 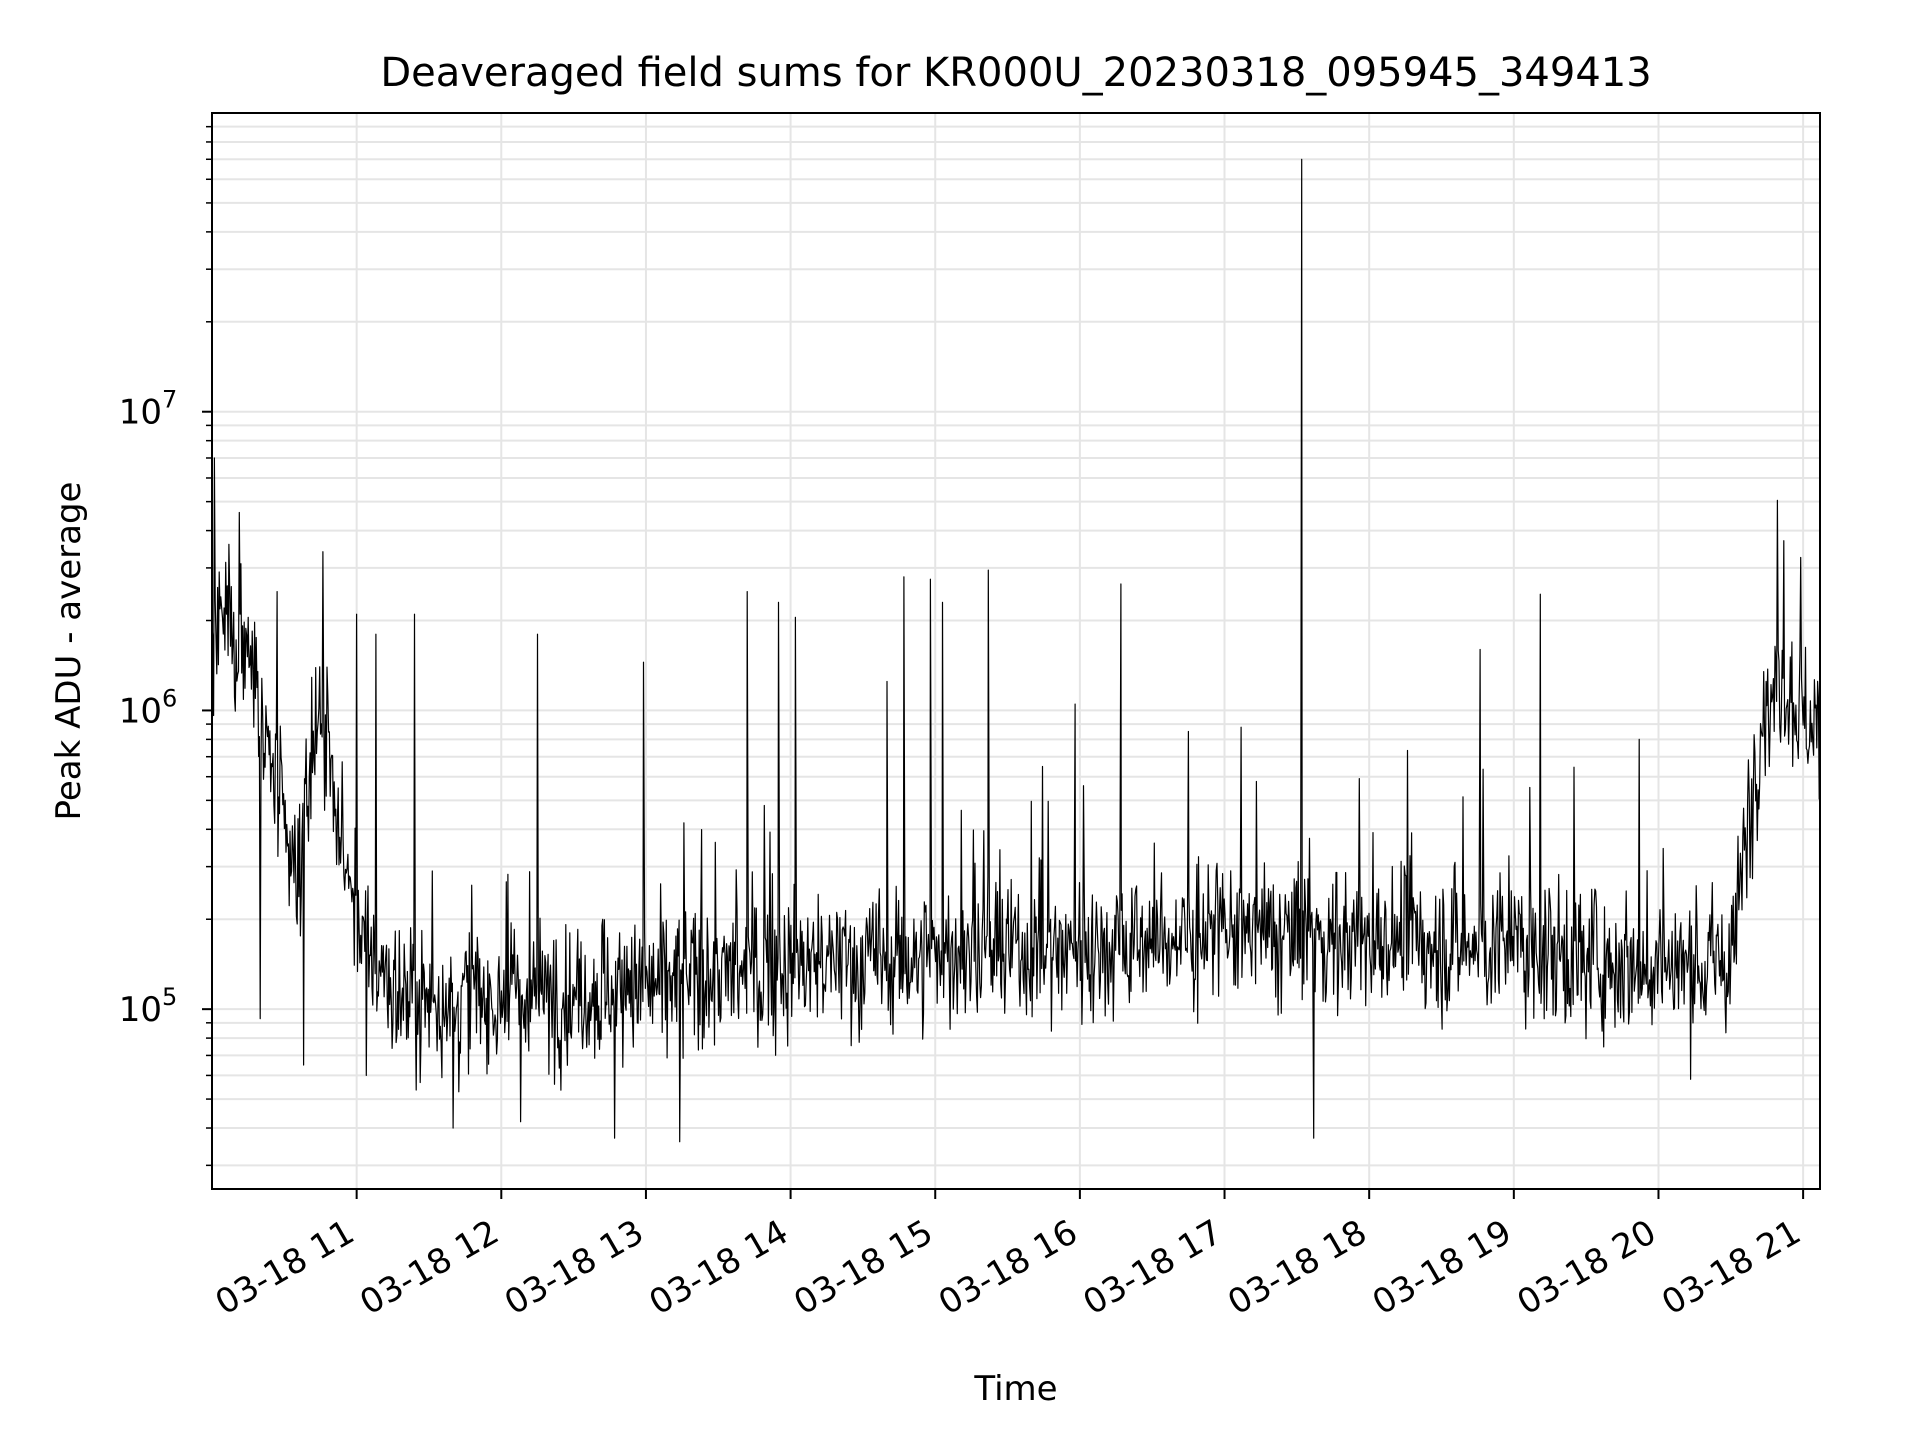 I want to click on y-axis-ticks: 10⁵ 10⁶ 10⁷, so click(x=165, y=646).